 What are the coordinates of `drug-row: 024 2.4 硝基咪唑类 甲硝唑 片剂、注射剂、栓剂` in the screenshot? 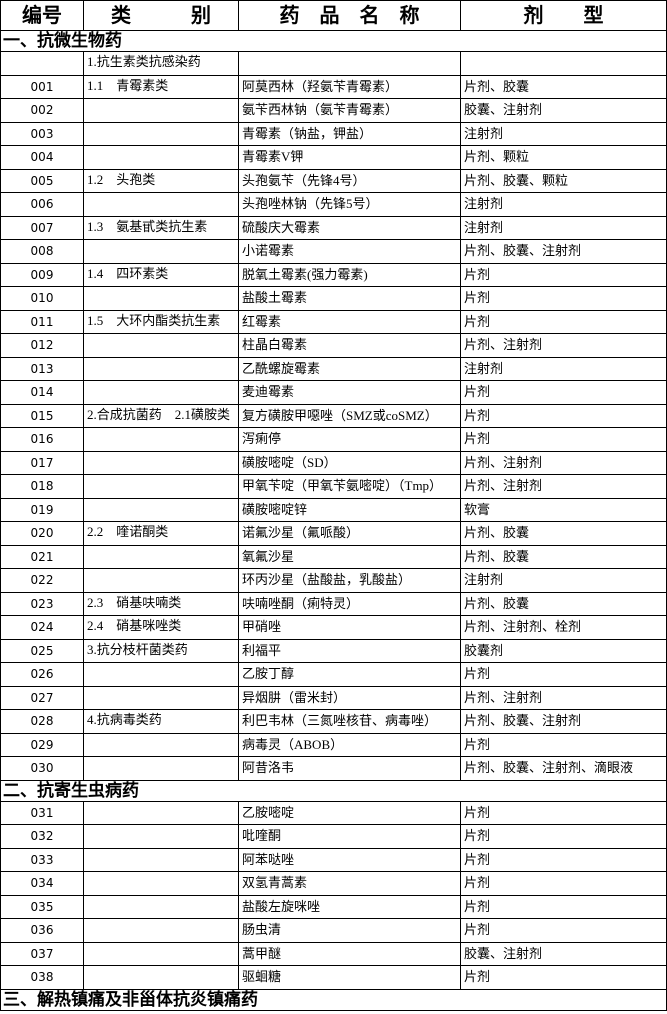 It's located at (333, 627).